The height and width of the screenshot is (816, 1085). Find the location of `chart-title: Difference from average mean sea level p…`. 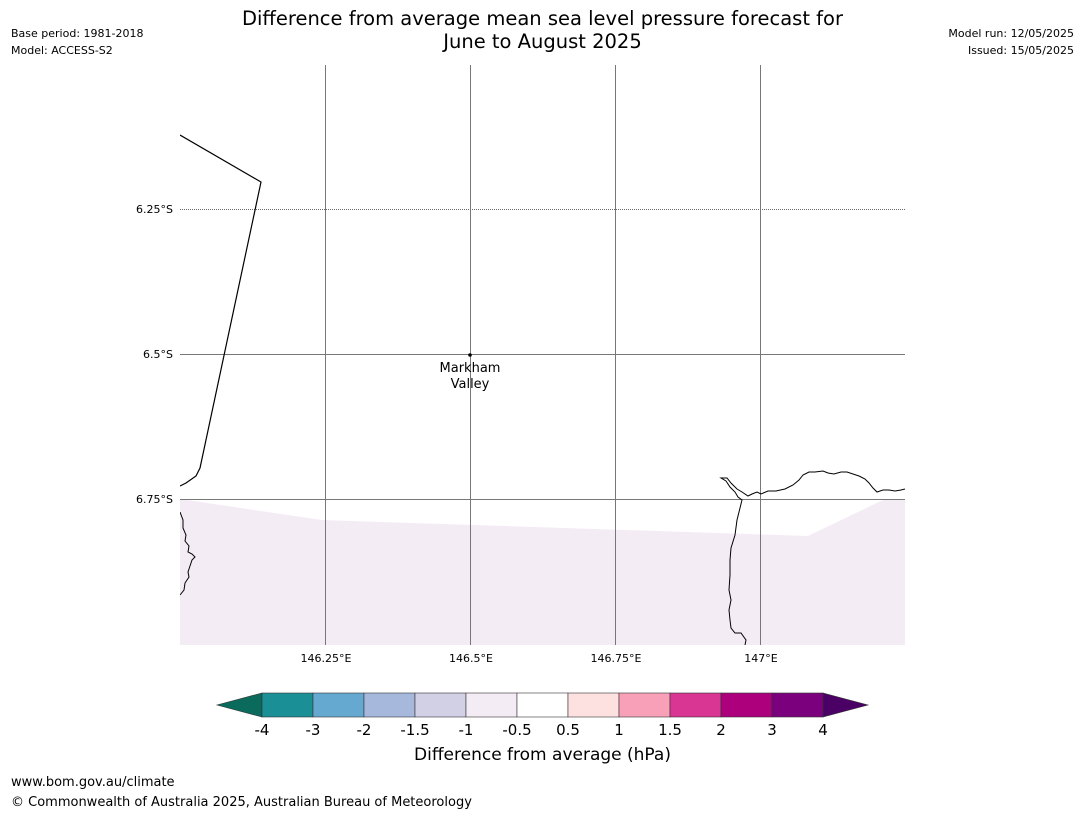

chart-title: Difference from average mean sea level p… is located at coordinates (542, 30).